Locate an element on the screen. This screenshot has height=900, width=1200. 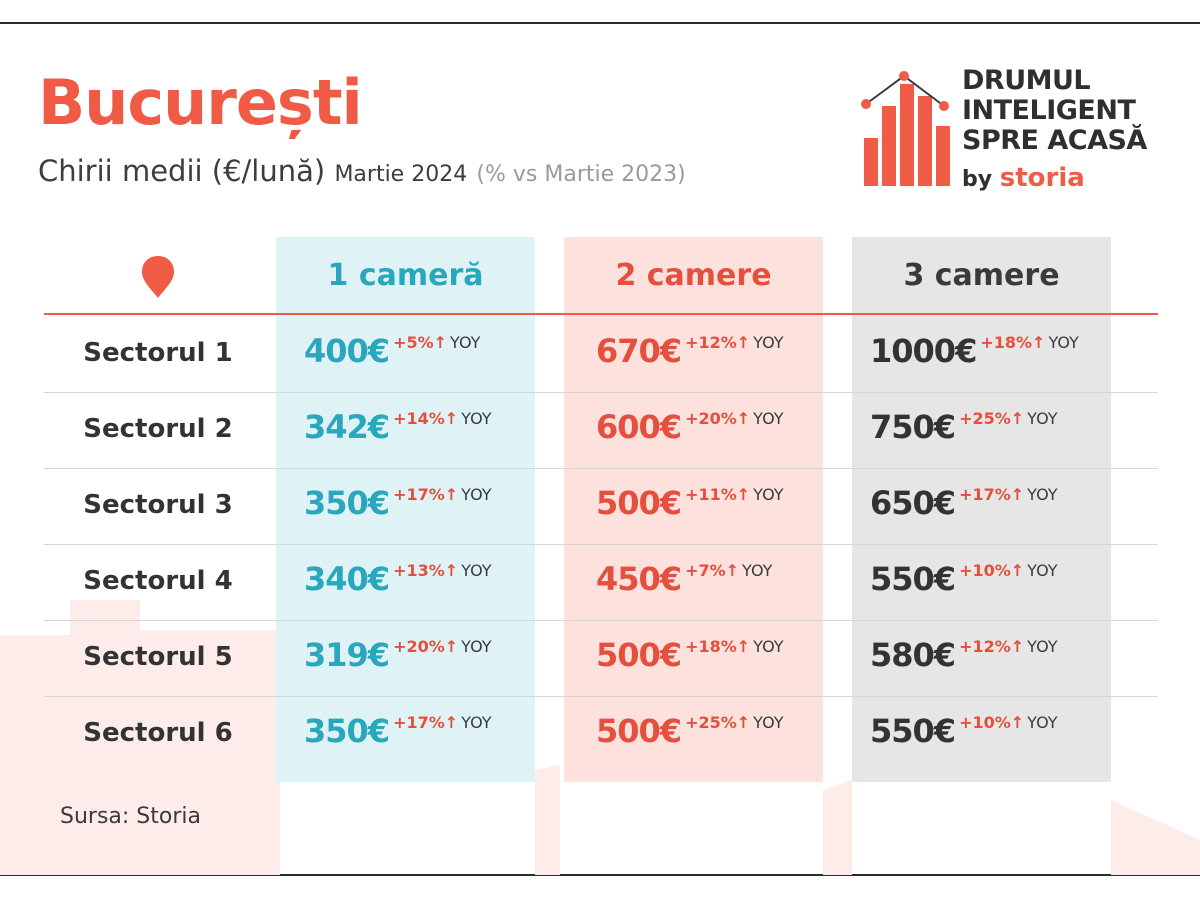
table-cell: 340€ +13%↑ YOY is located at coordinates (398, 579).